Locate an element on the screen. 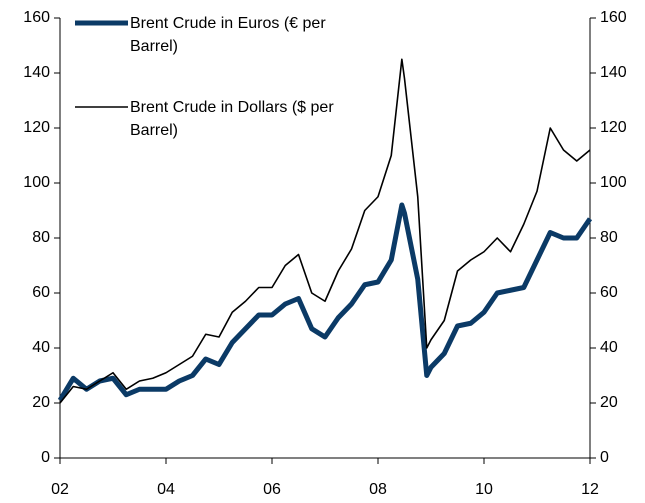 This screenshot has height=503, width=645. y-tick-label: 100 is located at coordinates (36, 182).